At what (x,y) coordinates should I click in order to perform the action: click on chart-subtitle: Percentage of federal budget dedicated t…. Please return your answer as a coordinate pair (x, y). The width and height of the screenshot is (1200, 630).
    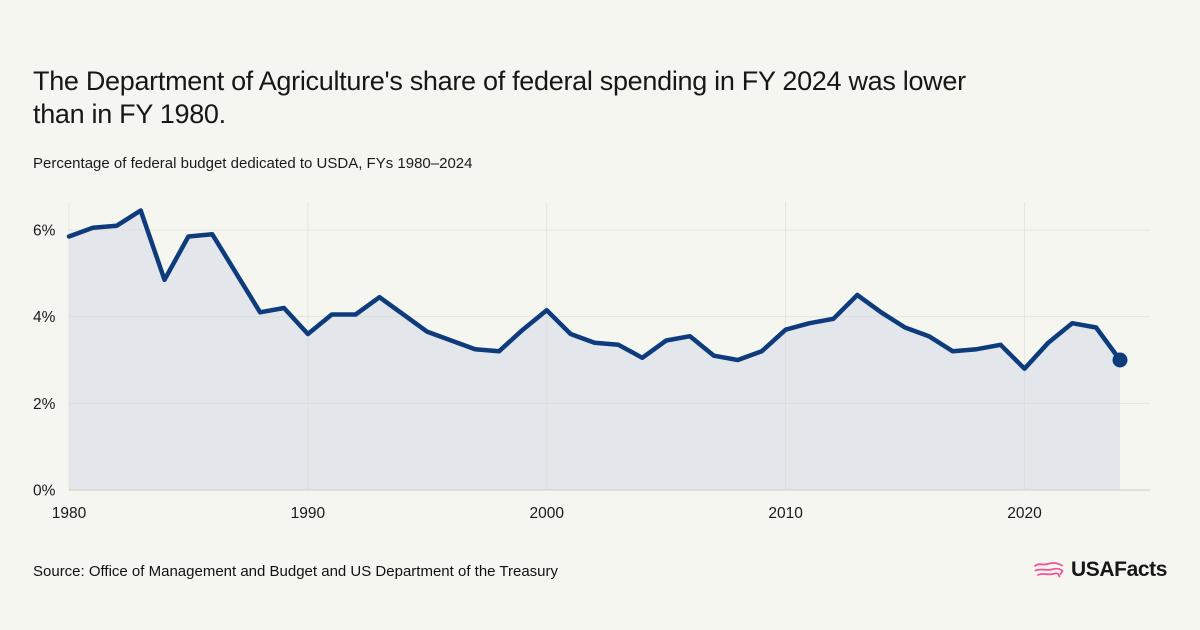
    Looking at the image, I should click on (253, 163).